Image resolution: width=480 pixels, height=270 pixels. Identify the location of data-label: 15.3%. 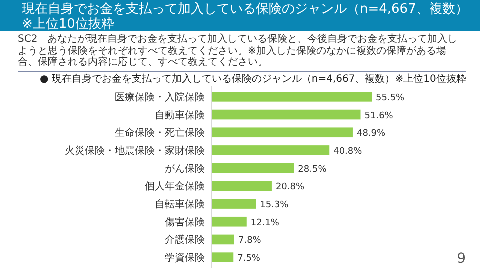
(275, 205).